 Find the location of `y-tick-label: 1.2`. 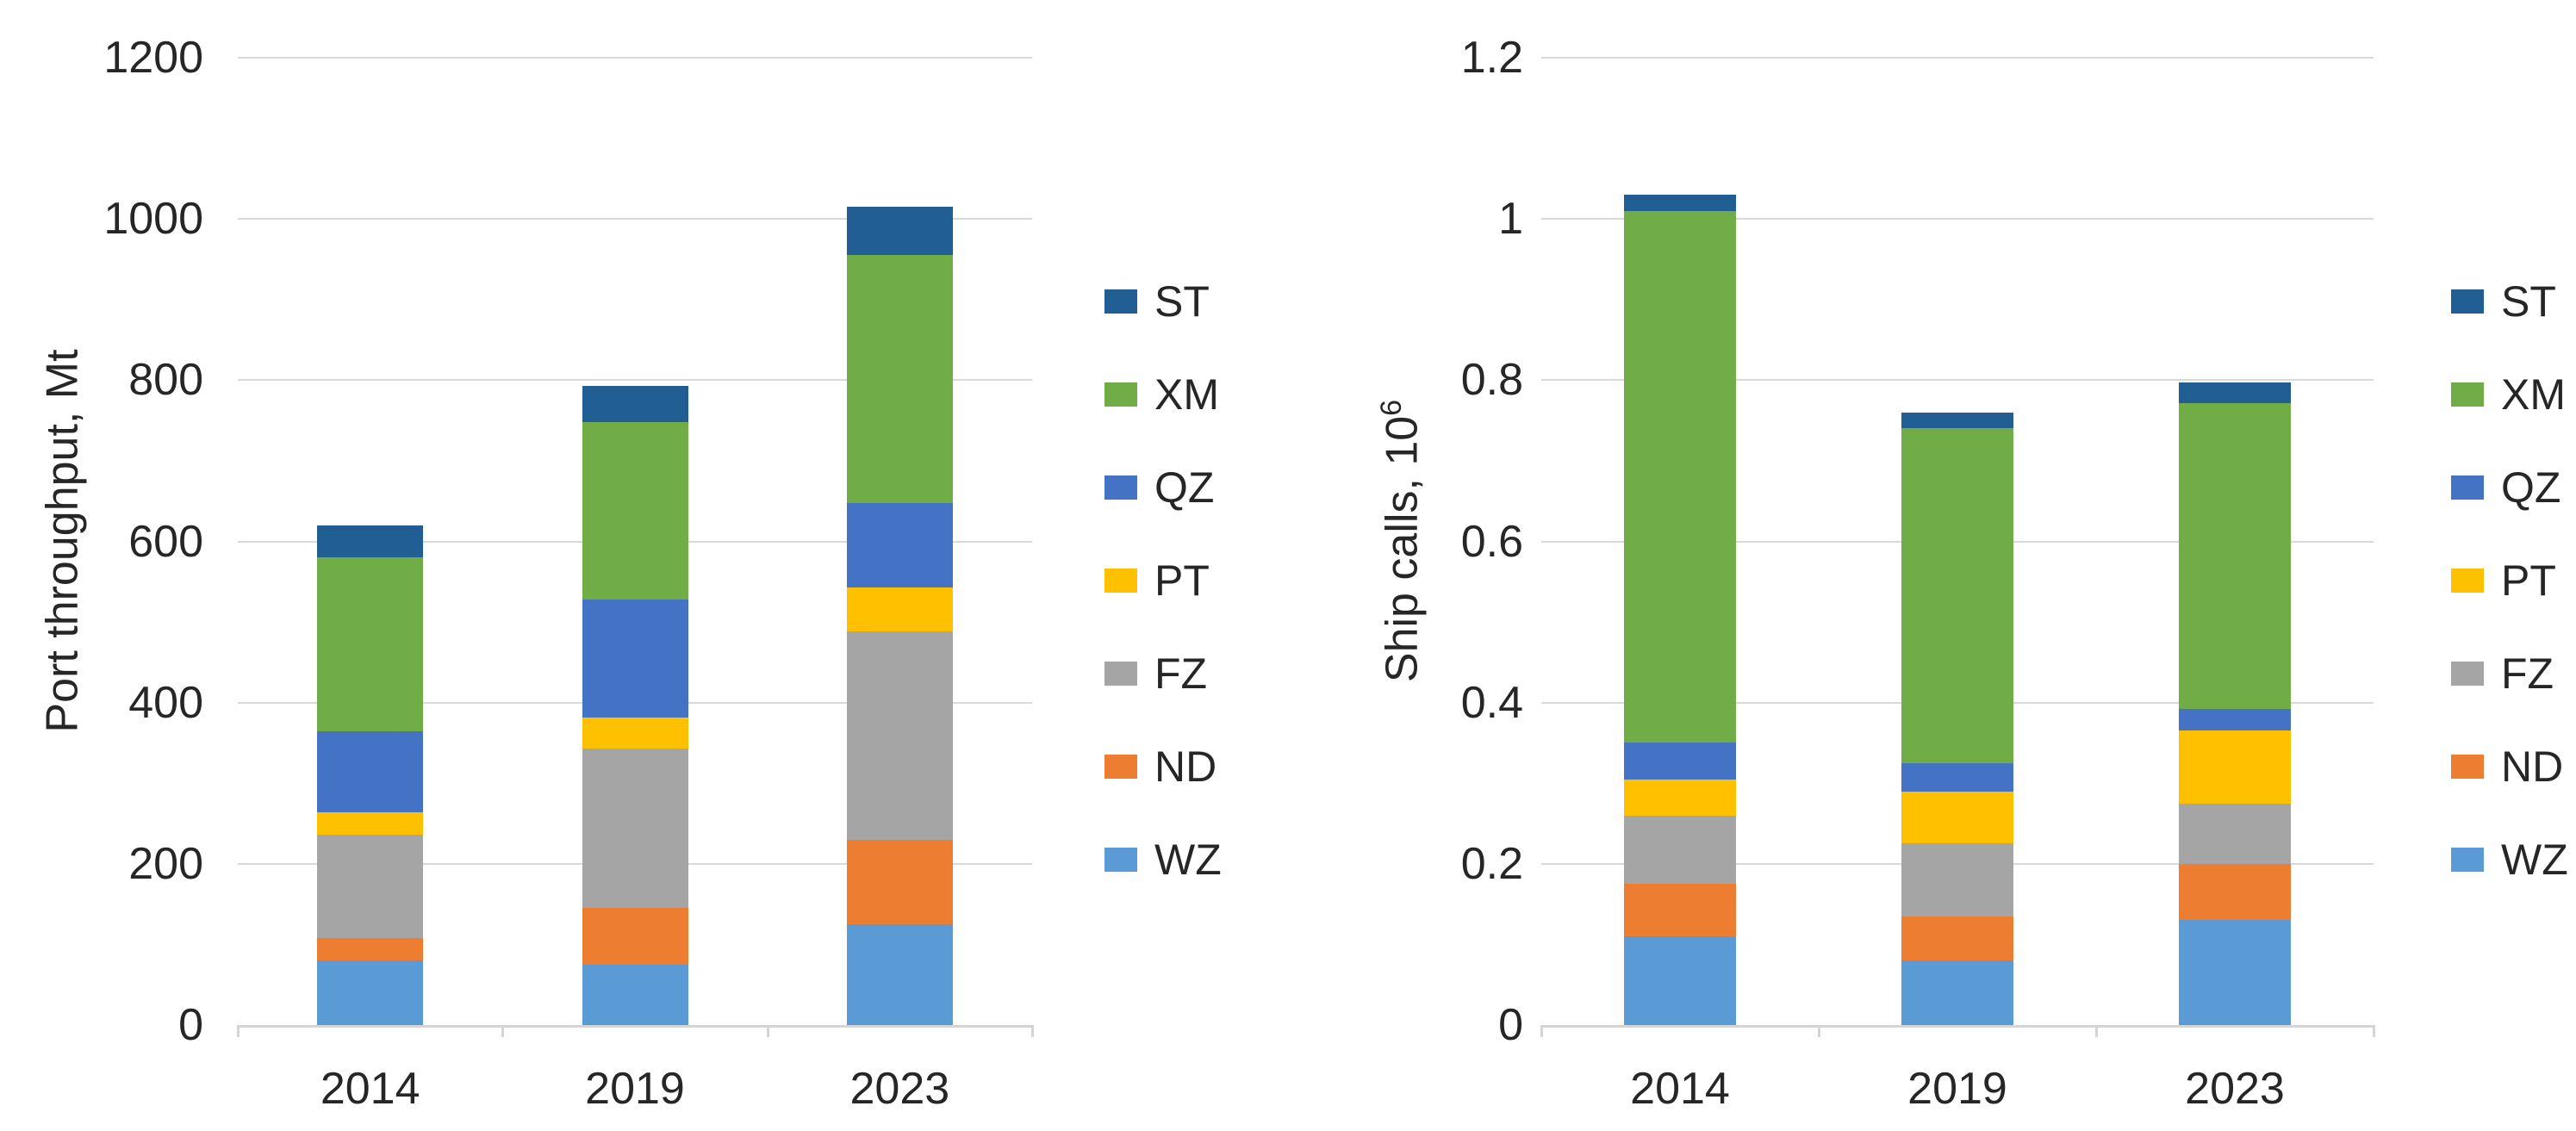

y-tick-label: 1.2 is located at coordinates (1492, 58).